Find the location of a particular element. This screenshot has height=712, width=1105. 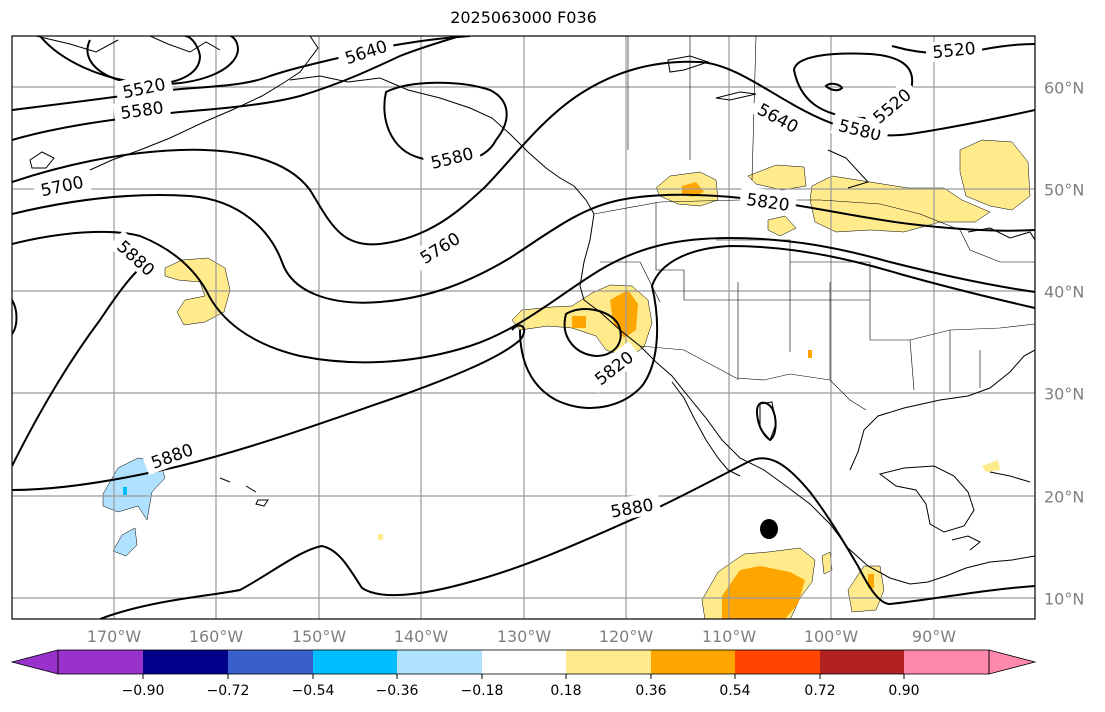

lon-label: 130°W is located at coordinates (524, 636).